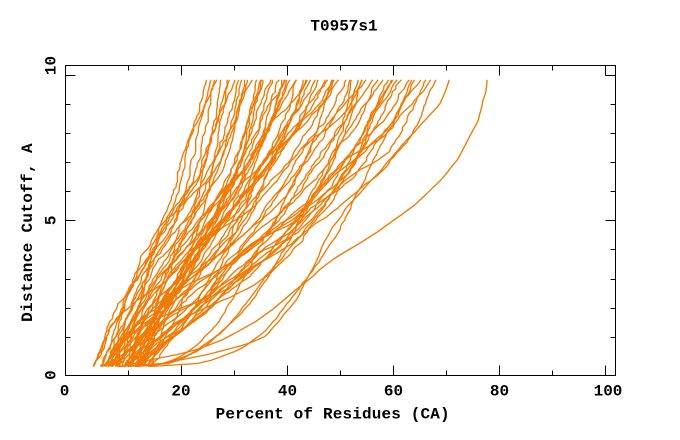 The image size is (680, 440). I want to click on svg-text: 80, so click(499, 392).